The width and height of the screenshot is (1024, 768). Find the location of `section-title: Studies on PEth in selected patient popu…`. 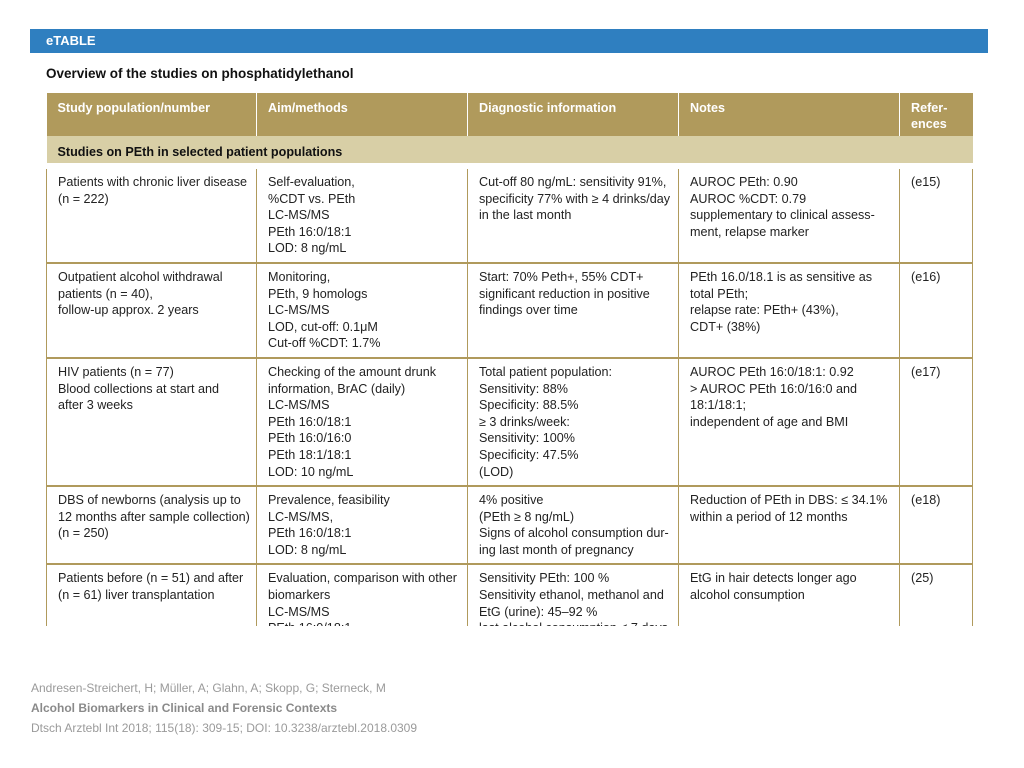

section-title: Studies on PEth in selected patient popu… is located at coordinates (509, 149).